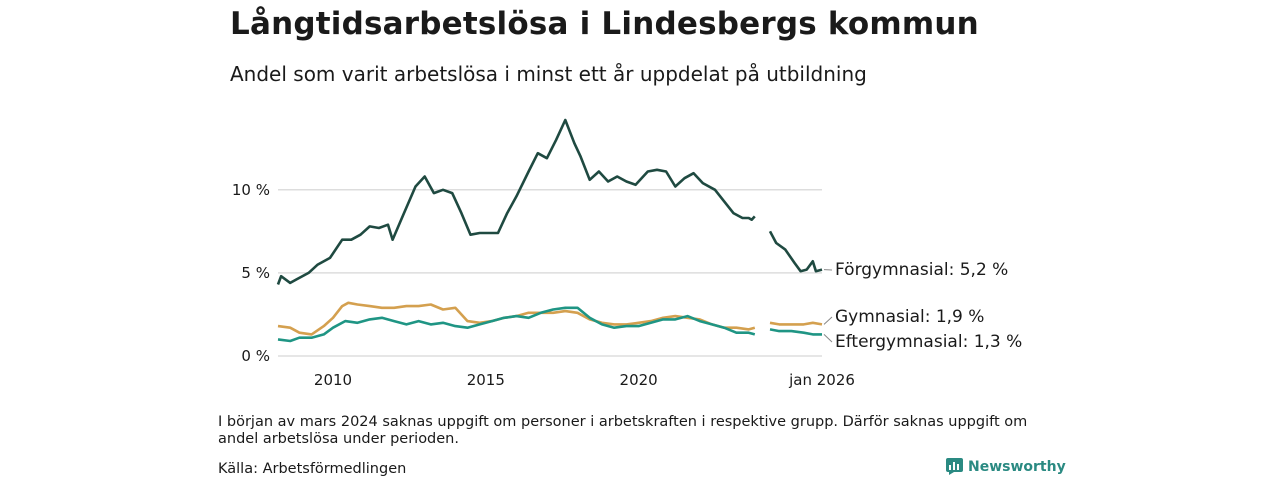  I want to click on series-end-label-eftergymnasial: Eftergymnasial: 1,3 %, so click(928, 342).